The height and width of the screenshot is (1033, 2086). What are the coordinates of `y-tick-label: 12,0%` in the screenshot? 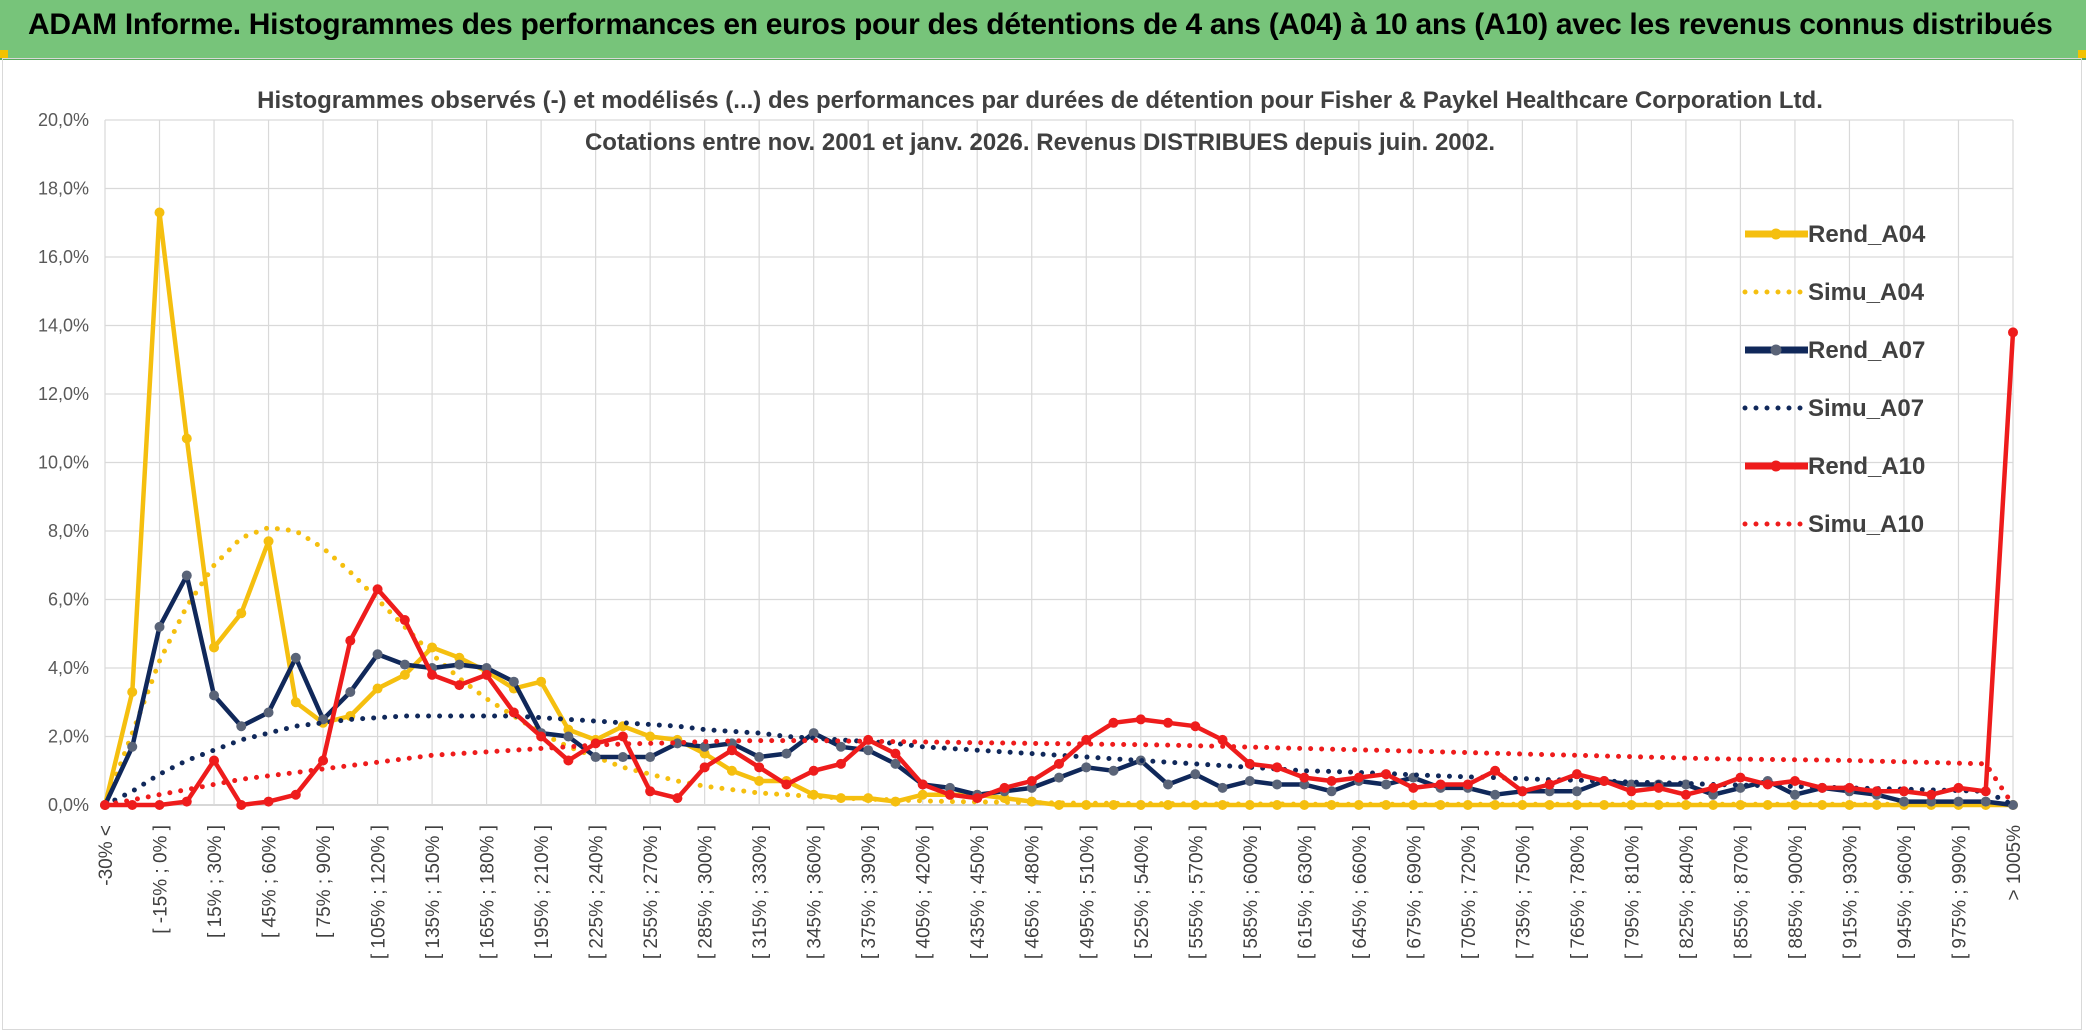 It's located at (63, 394).